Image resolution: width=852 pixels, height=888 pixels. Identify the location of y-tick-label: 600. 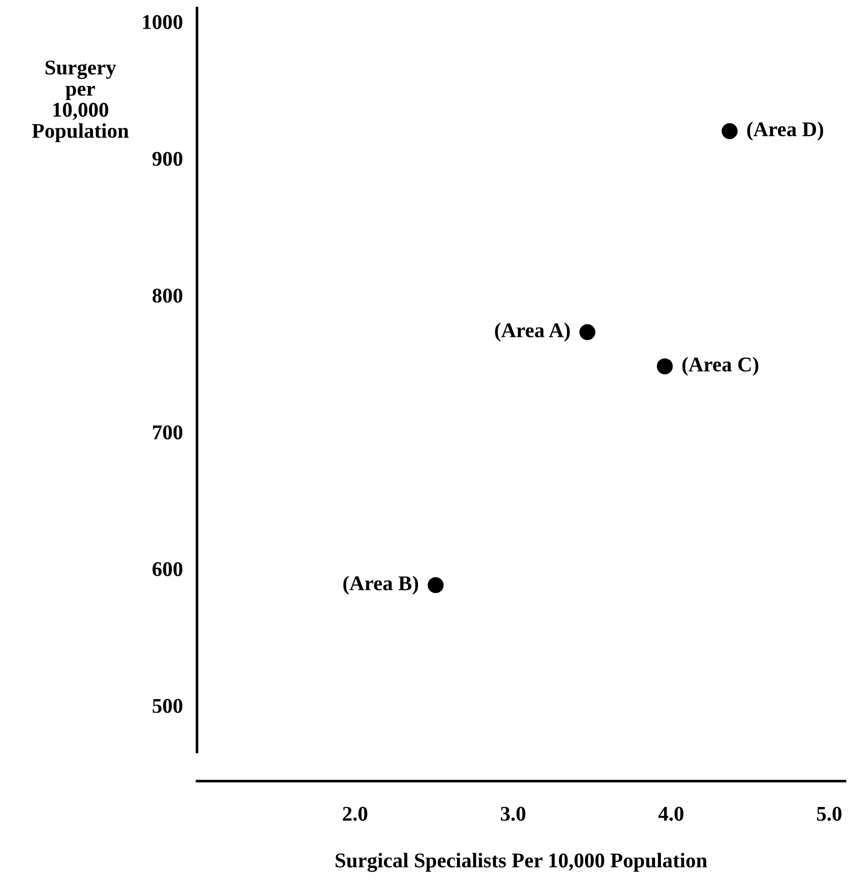
(167, 569).